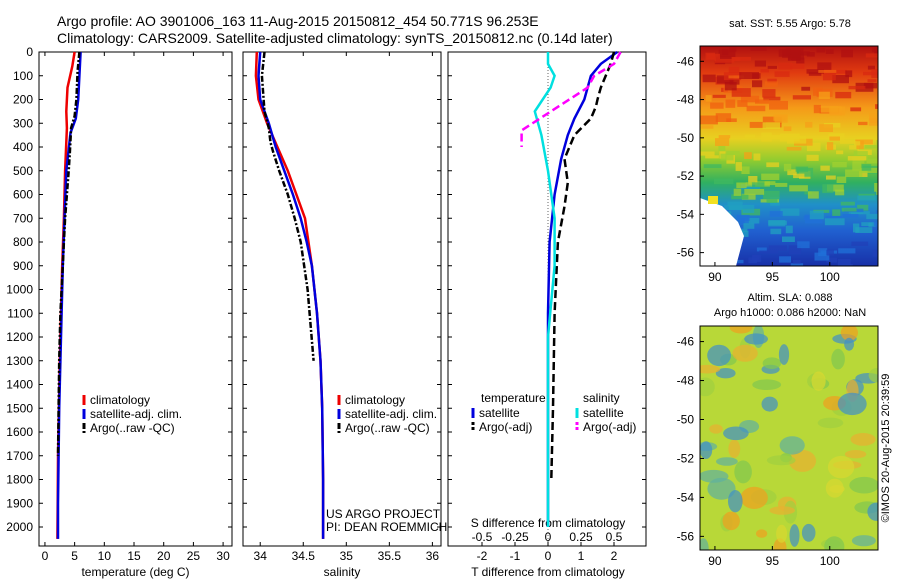  What do you see at coordinates (581, 537) in the screenshot?
I see `x-tick-label-s: 0.25` at bounding box center [581, 537].